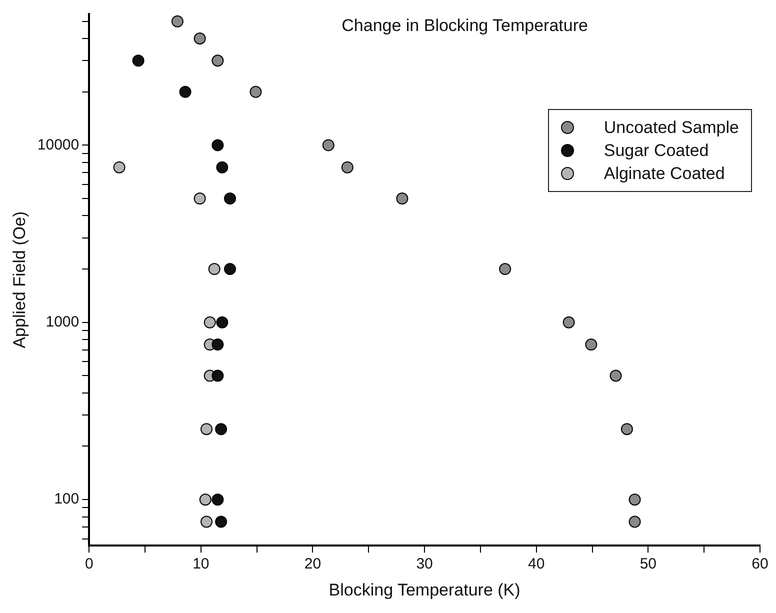 This screenshot has height=613, width=776. I want to click on x-tick-label: 10, so click(201, 564).